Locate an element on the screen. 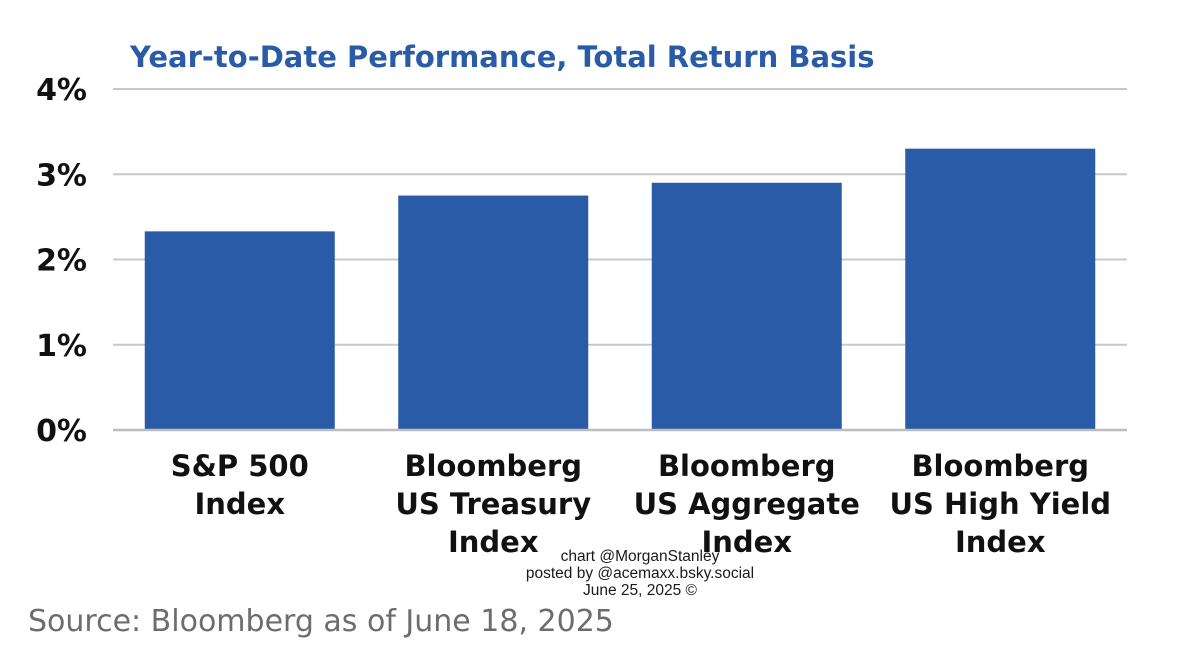  credit-line-3: June 25, 2025 © is located at coordinates (640, 590).